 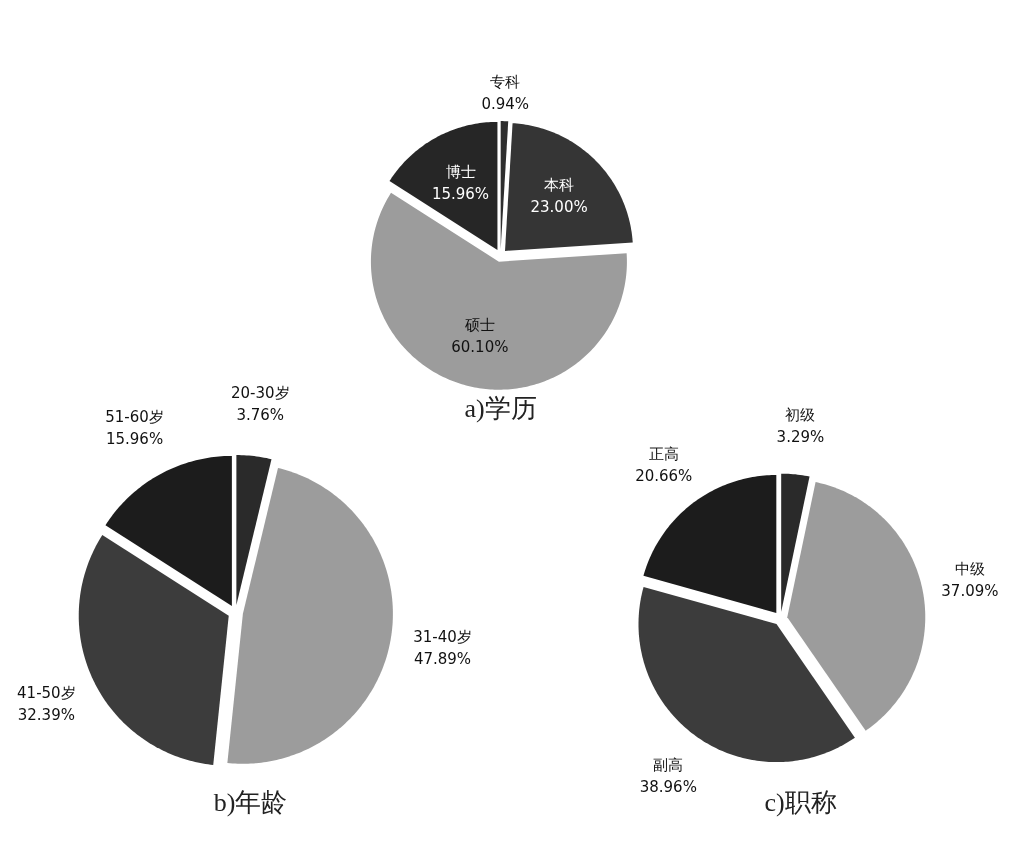 I want to click on slice-label: 51-60岁, so click(x=134, y=417).